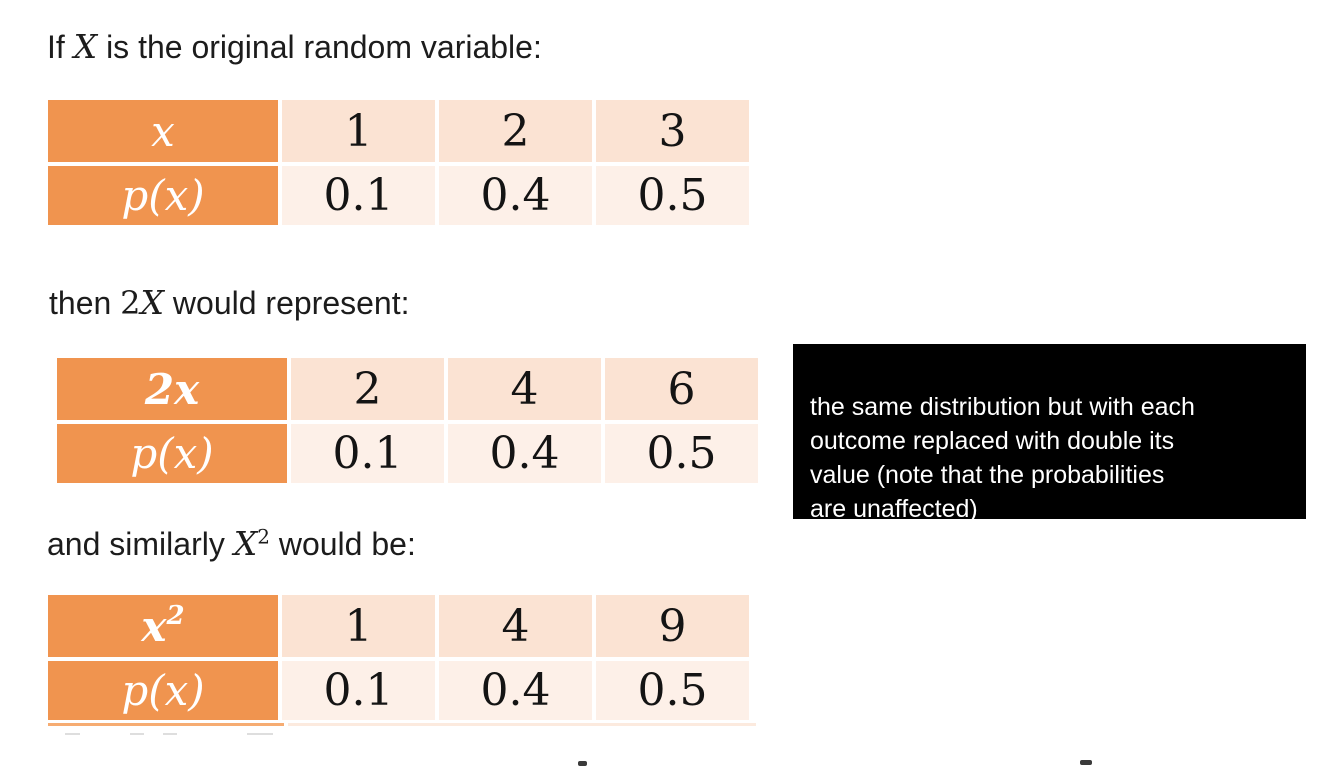 The image size is (1334, 766). What do you see at coordinates (85, 303) in the screenshot?
I see `heading-text-pre: then` at bounding box center [85, 303].